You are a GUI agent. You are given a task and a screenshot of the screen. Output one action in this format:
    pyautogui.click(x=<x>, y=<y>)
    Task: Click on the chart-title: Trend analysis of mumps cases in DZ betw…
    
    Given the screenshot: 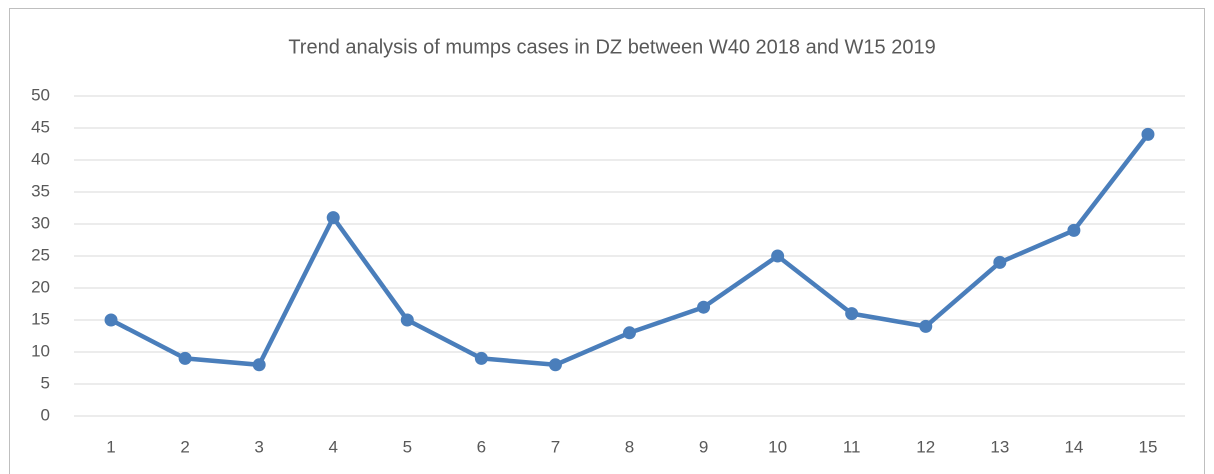 What is the action you would take?
    pyautogui.click(x=611, y=47)
    